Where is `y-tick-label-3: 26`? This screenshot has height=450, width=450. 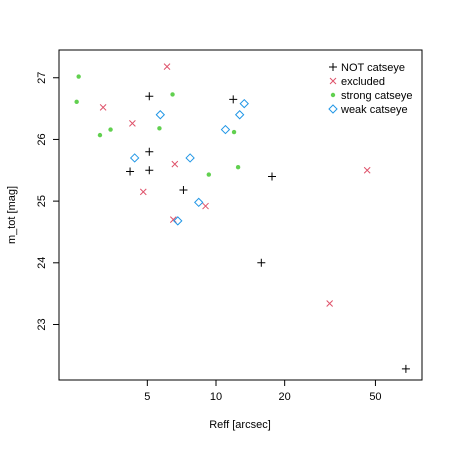 y-tick-label-3: 26 is located at coordinates (42, 139).